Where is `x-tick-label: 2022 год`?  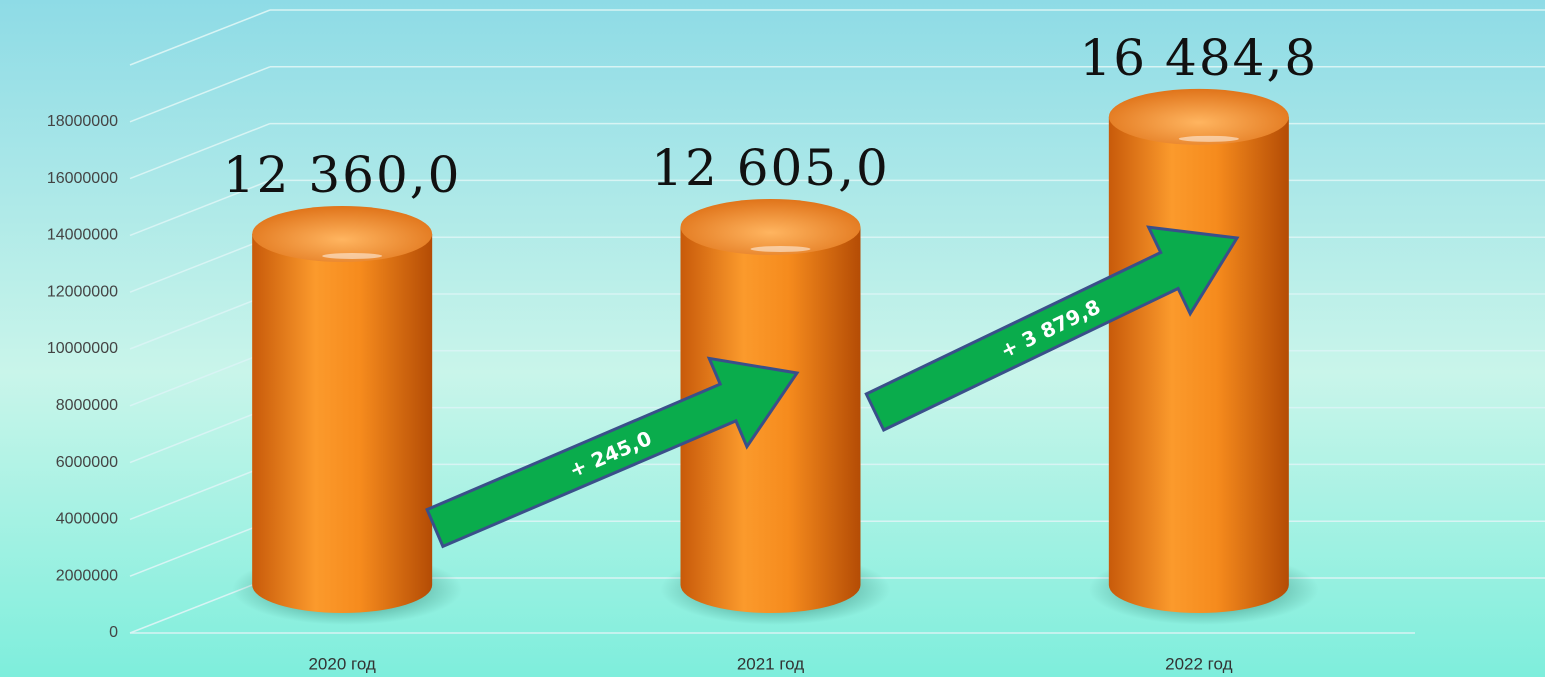 x-tick-label: 2022 год is located at coordinates (1198, 663).